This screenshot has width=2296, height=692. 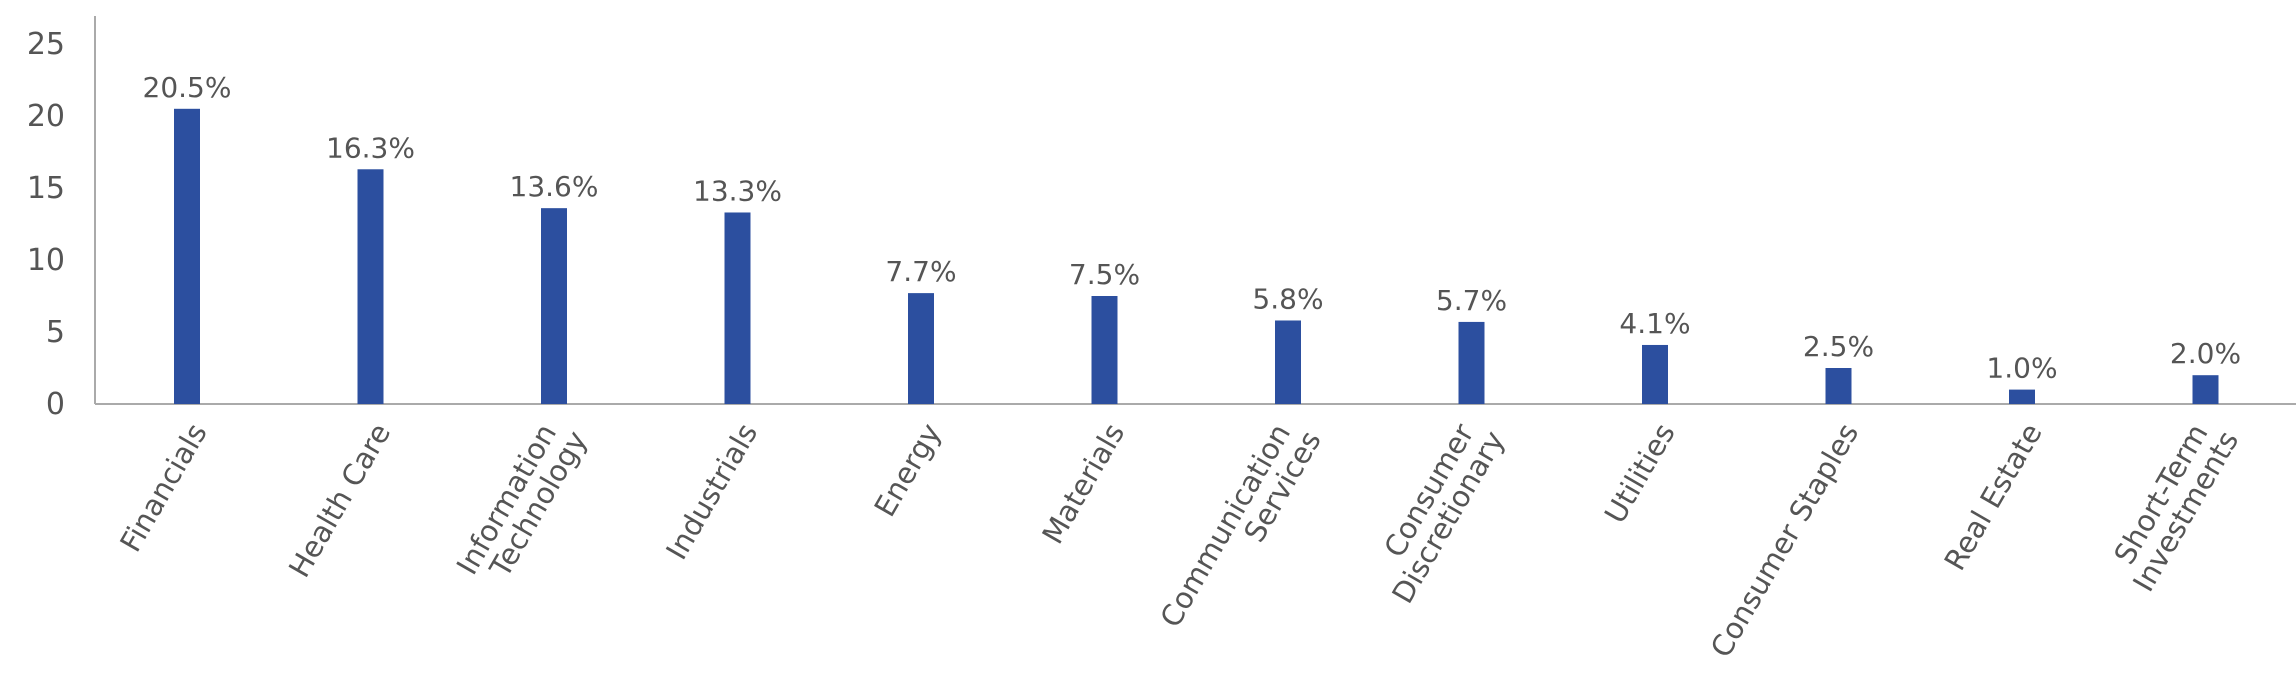 What do you see at coordinates (1240, 529) in the screenshot?
I see `x-tick-label: Communication Services` at bounding box center [1240, 529].